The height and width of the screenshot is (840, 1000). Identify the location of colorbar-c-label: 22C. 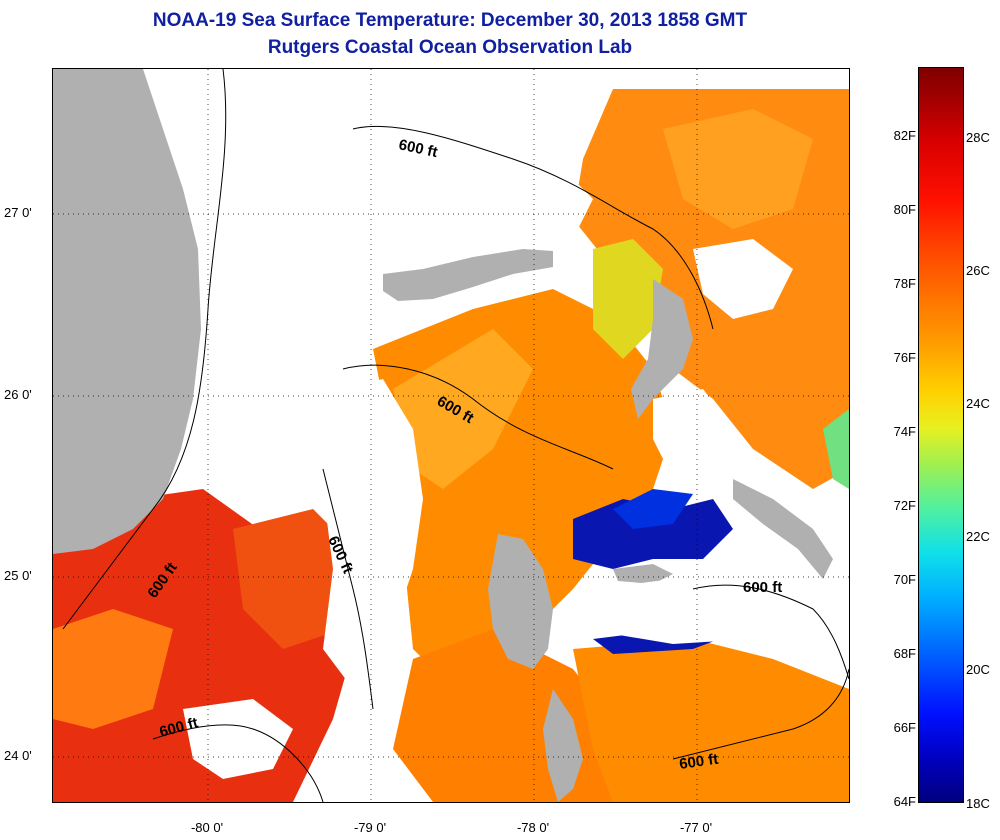
(978, 536).